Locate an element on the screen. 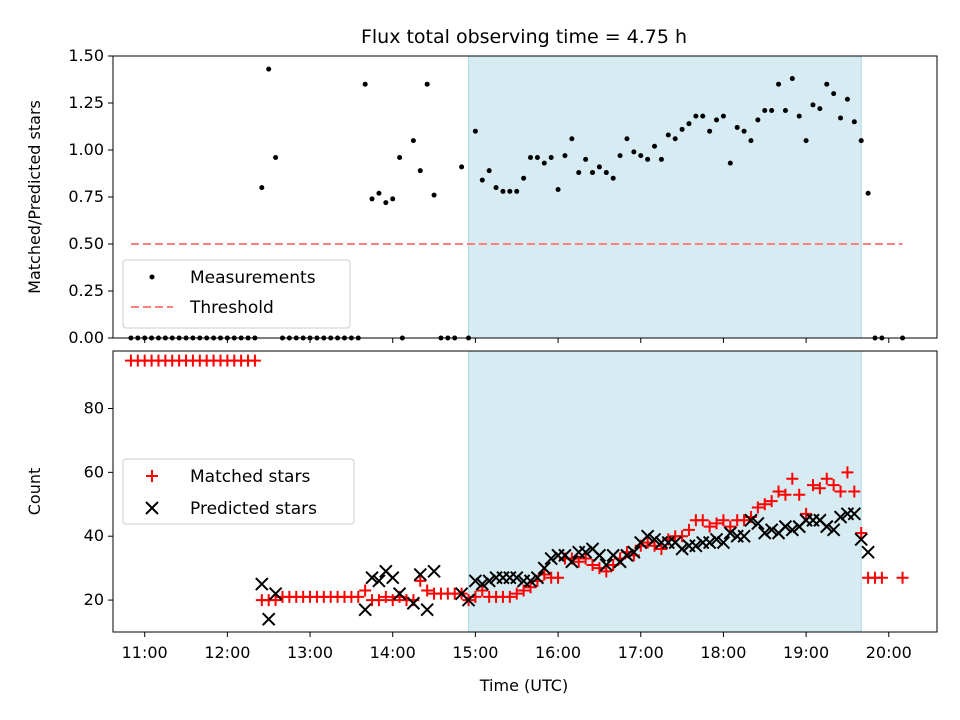 Image resolution: width=960 pixels, height=720 pixels. count-x-tick-label: 18:00 is located at coordinates (723, 652).